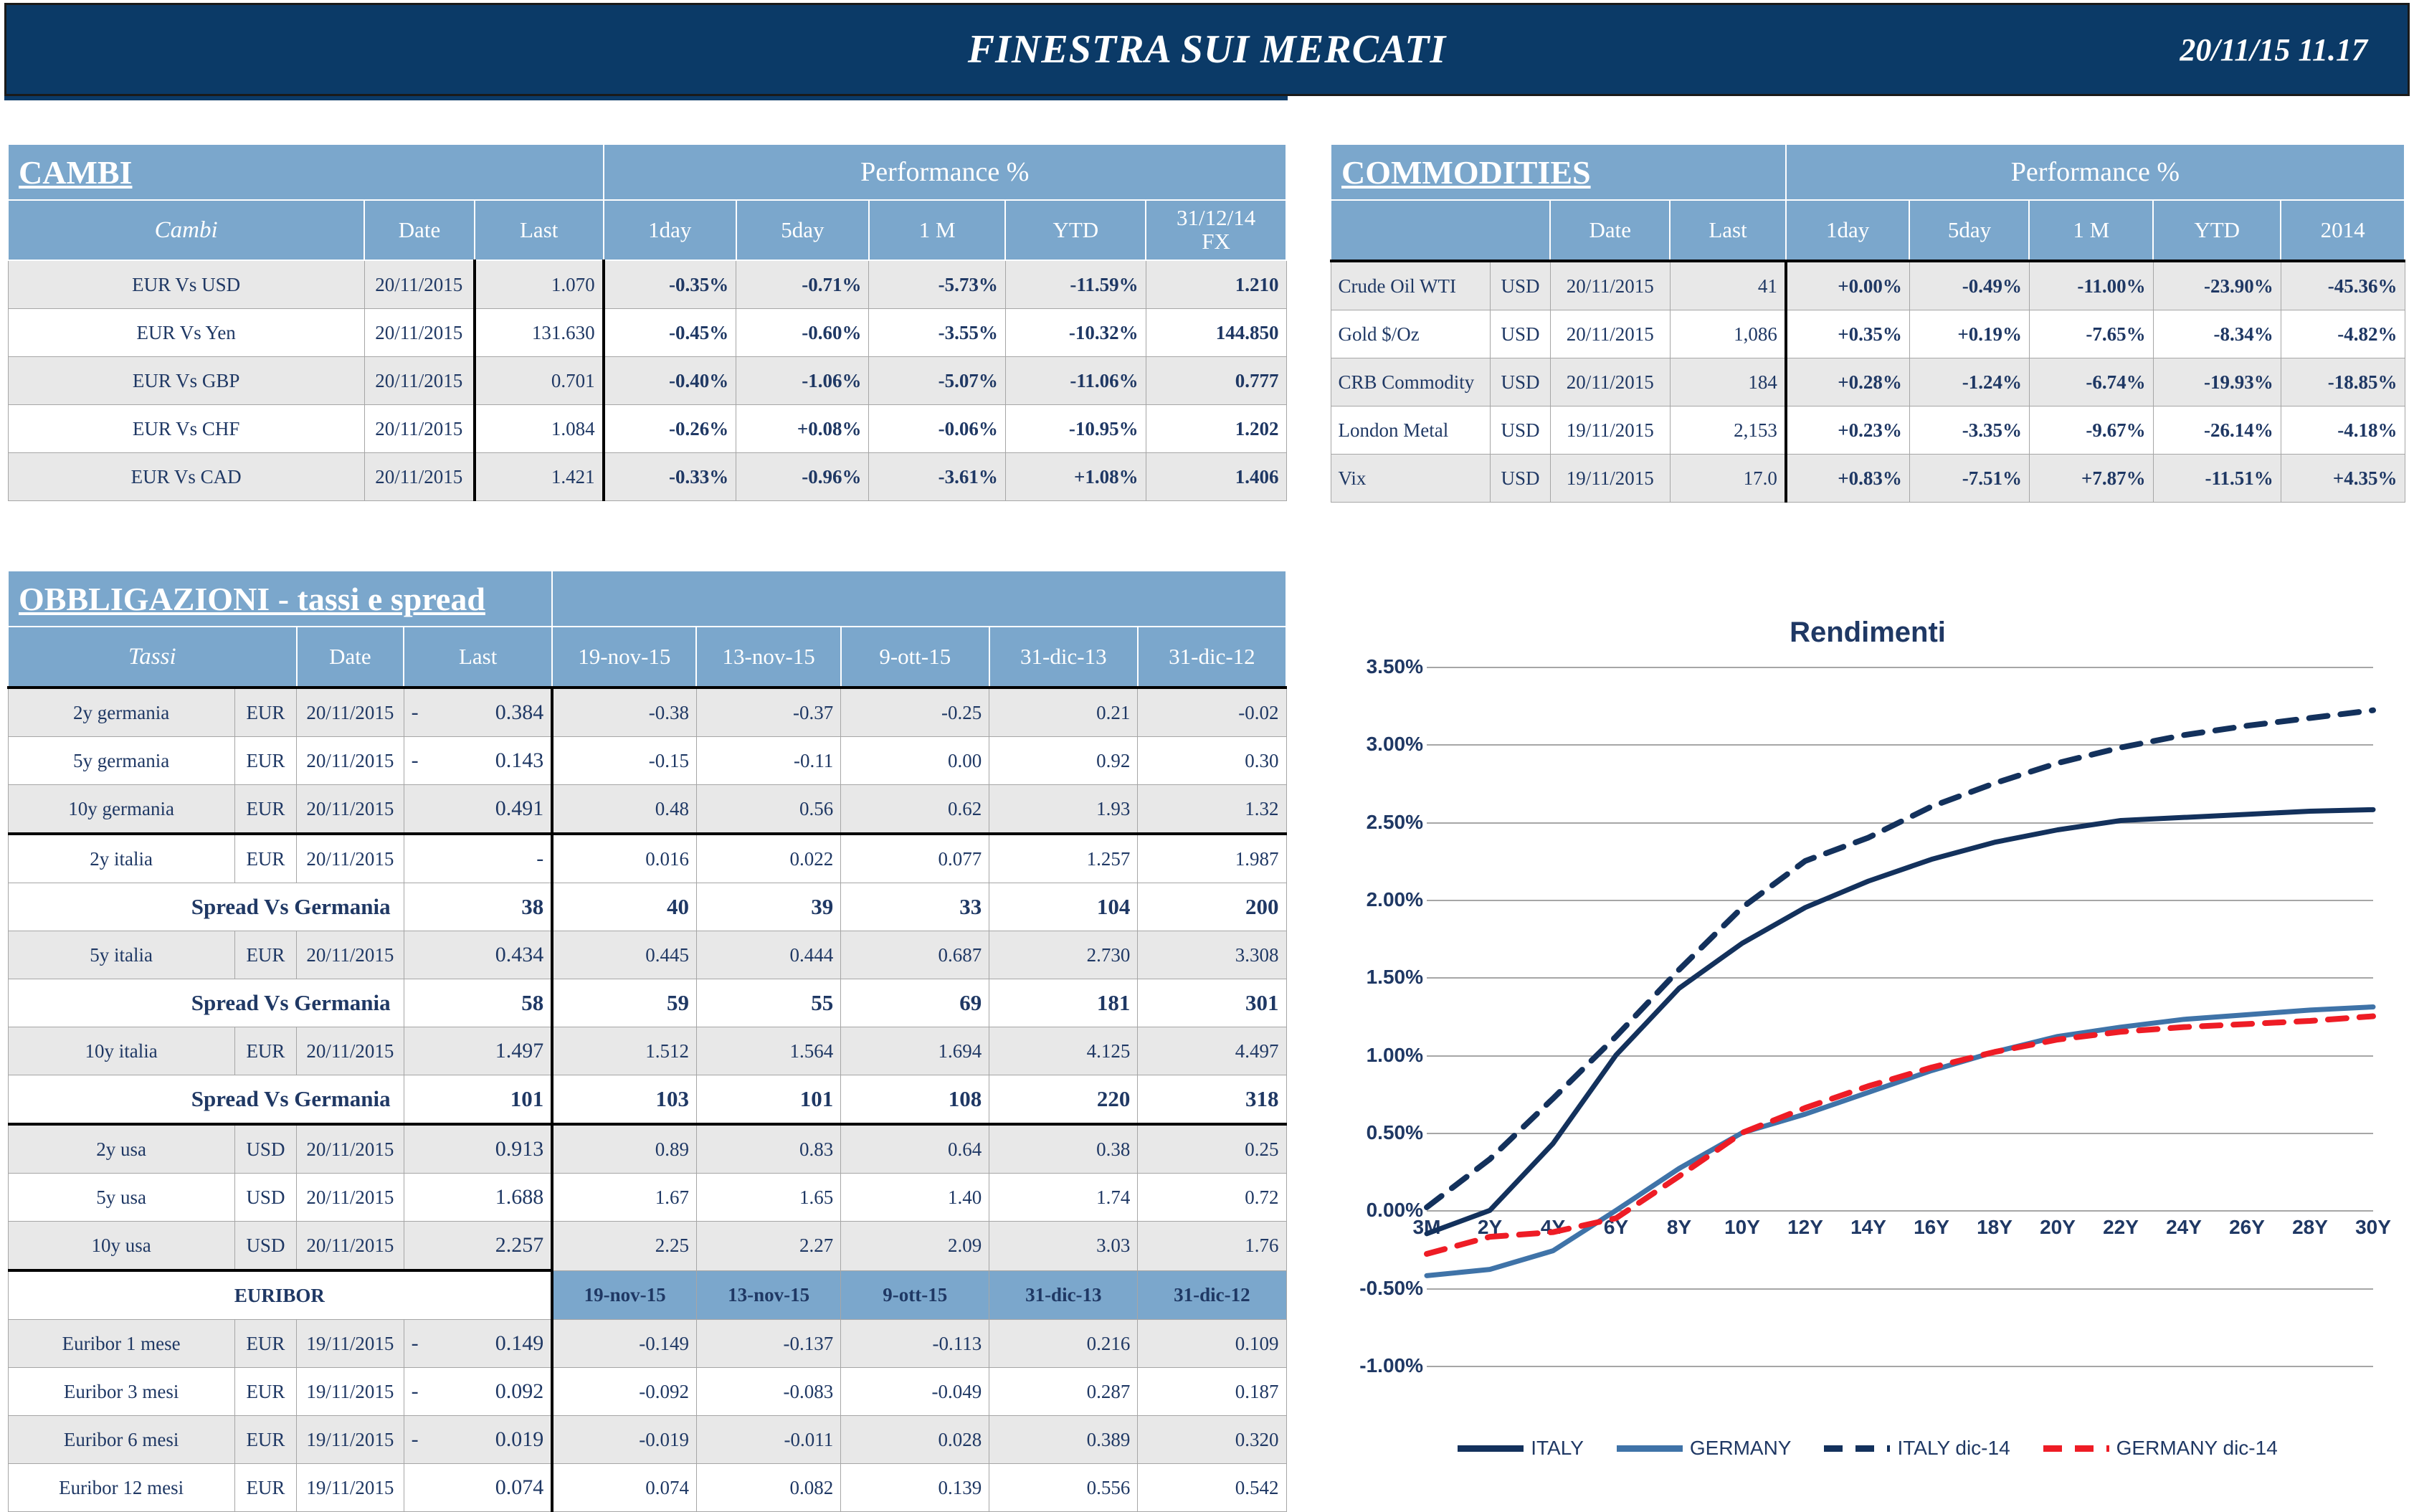  Describe the element at coordinates (803, 284) in the screenshot. I see `cambi-perf-d5: -0.71%` at that location.